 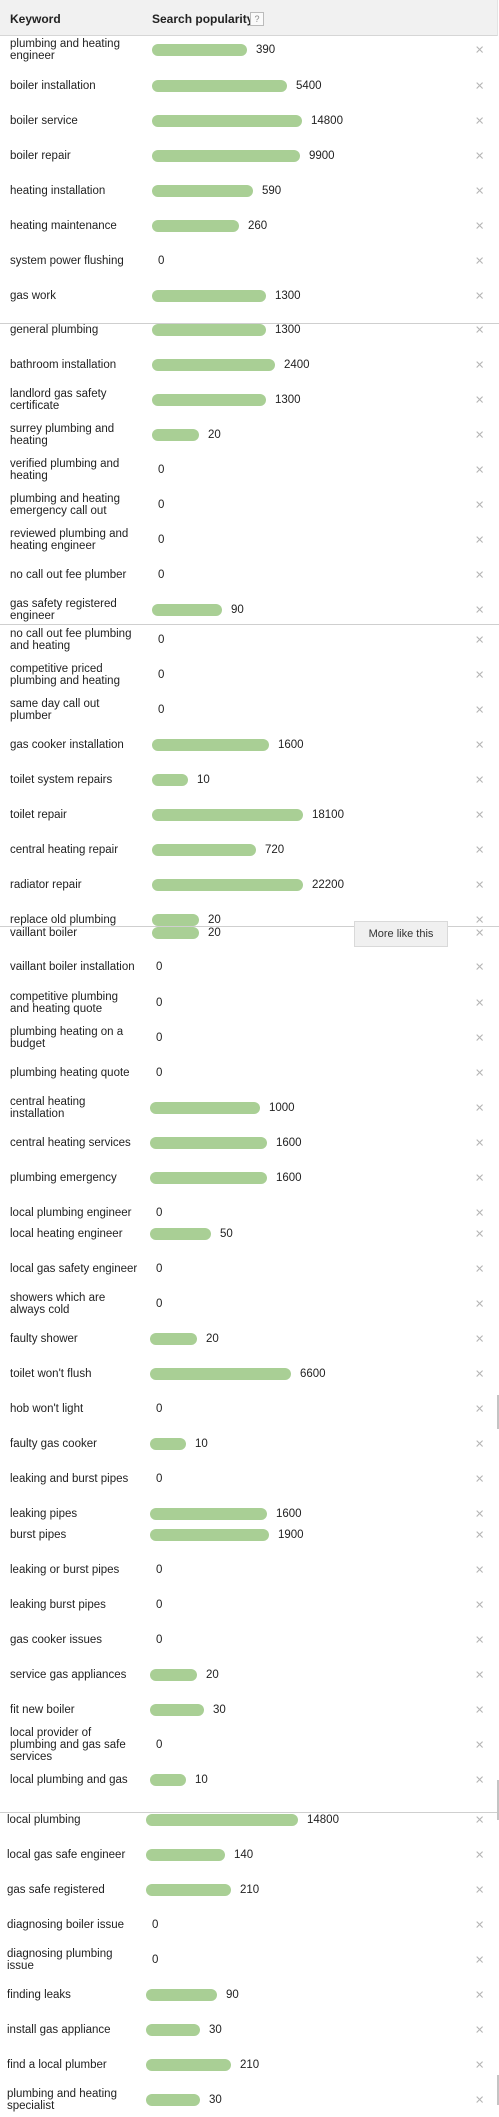 What do you see at coordinates (250, 2065) in the screenshot?
I see `popularity-value: 210` at bounding box center [250, 2065].